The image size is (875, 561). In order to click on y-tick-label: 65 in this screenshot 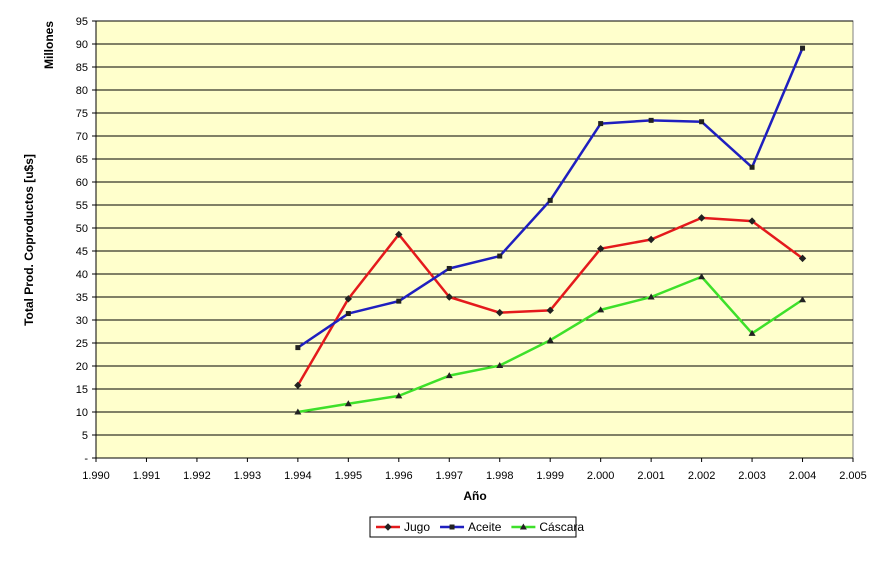, I will do `click(82, 160)`.